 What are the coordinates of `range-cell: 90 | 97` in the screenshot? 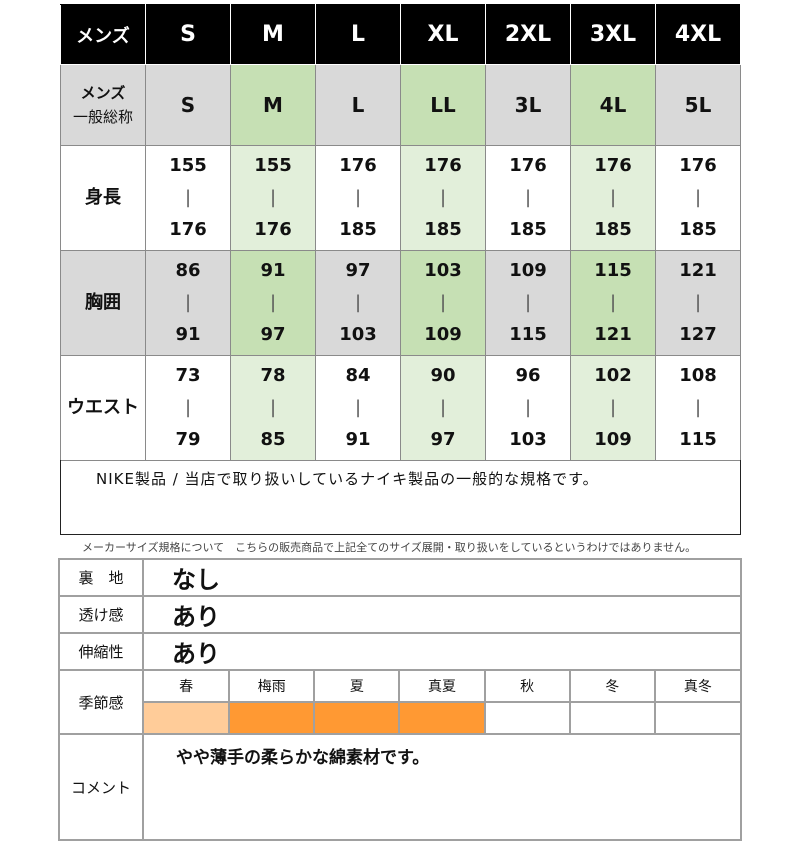 It's located at (443, 408).